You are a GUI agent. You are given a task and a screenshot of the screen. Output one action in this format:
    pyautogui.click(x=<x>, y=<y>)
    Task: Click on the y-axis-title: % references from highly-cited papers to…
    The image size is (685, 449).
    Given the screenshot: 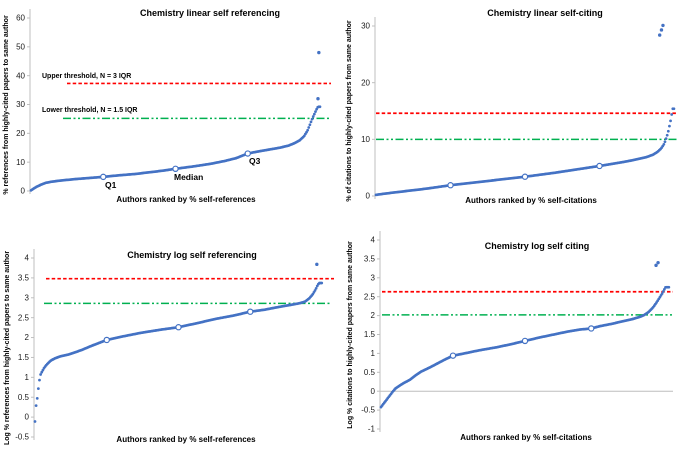 What is the action you would take?
    pyautogui.click(x=6, y=104)
    